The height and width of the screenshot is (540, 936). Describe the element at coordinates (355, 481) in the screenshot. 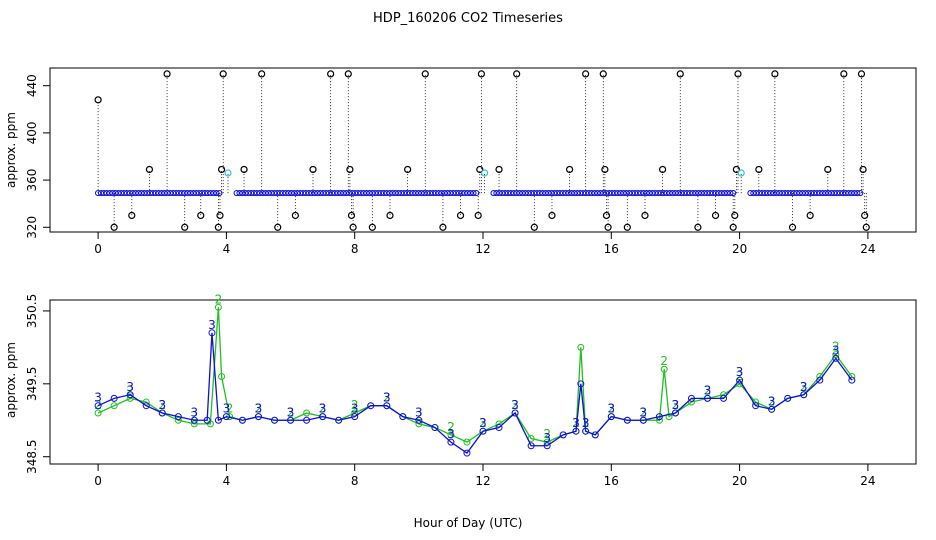

I see `bottom-x-tick-label: 8` at that location.